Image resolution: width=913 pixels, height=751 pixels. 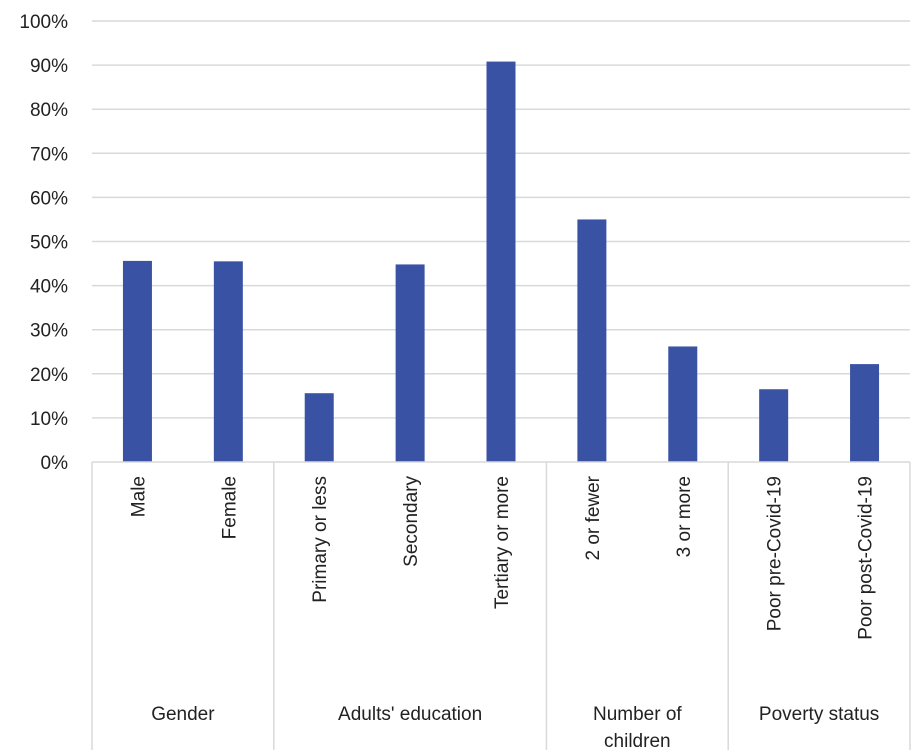 I want to click on y-tick-label: 60%, so click(x=49, y=198).